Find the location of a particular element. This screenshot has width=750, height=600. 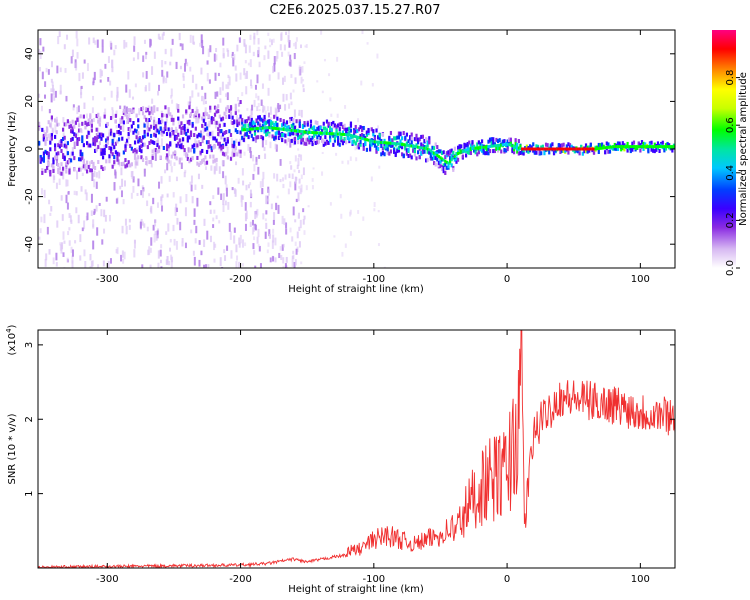

colorbar-gradient is located at coordinates (724, 149).